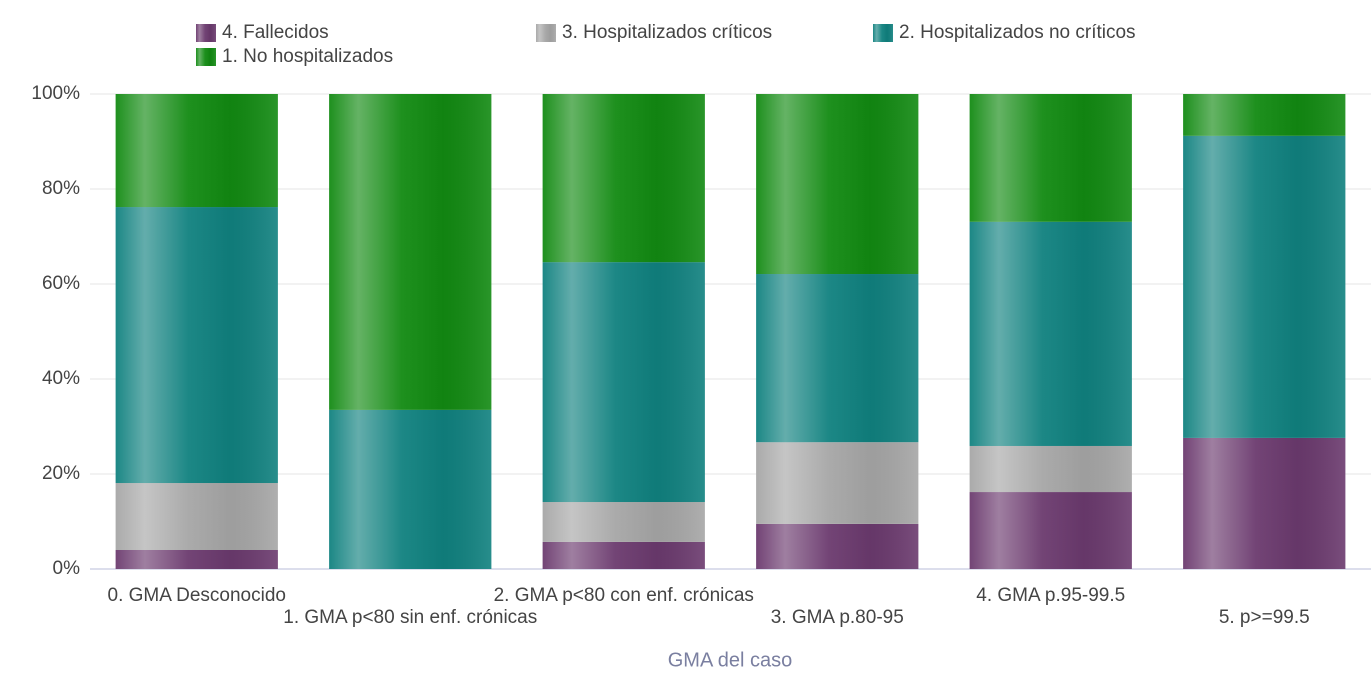 This screenshot has width=1371, height=681. What do you see at coordinates (61, 473) in the screenshot?
I see `y-tick-label: 20%` at bounding box center [61, 473].